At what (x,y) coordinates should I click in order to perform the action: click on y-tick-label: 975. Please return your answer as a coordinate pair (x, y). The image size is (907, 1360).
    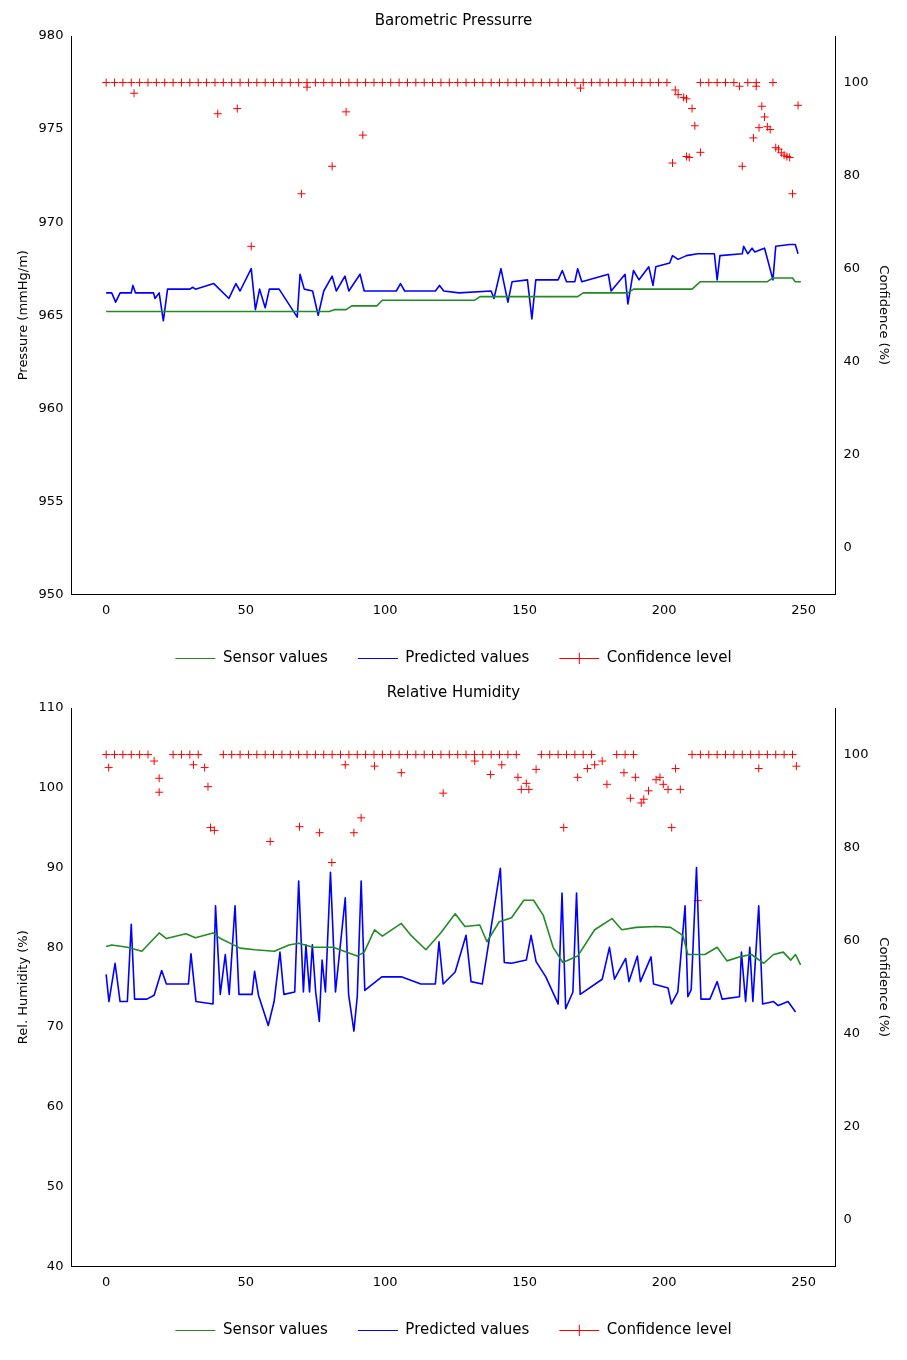
    Looking at the image, I should click on (51, 128).